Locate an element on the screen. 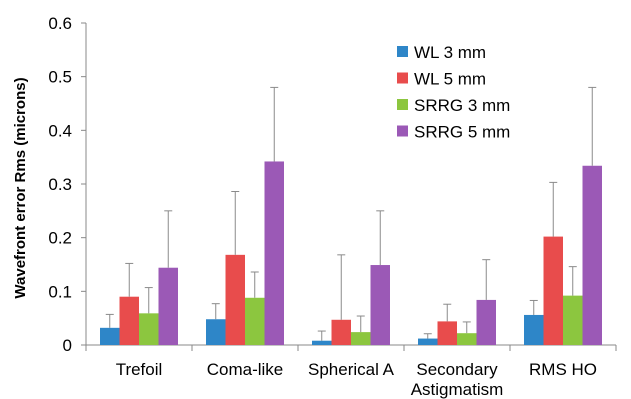  legend-label: WL 5 mm is located at coordinates (450, 79).